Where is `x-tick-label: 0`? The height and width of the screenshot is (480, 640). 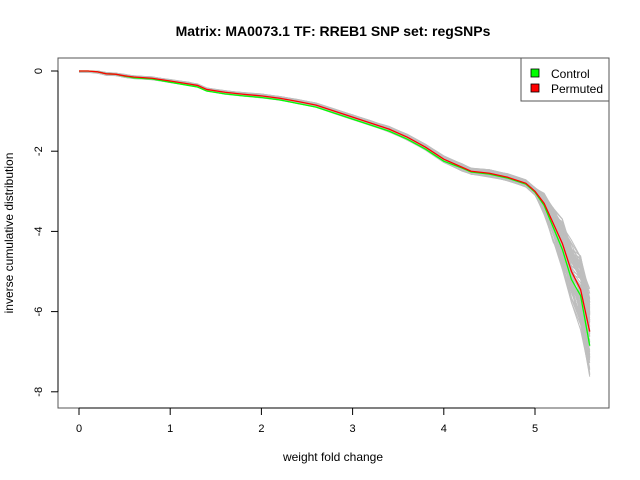 x-tick-label: 0 is located at coordinates (79, 429).